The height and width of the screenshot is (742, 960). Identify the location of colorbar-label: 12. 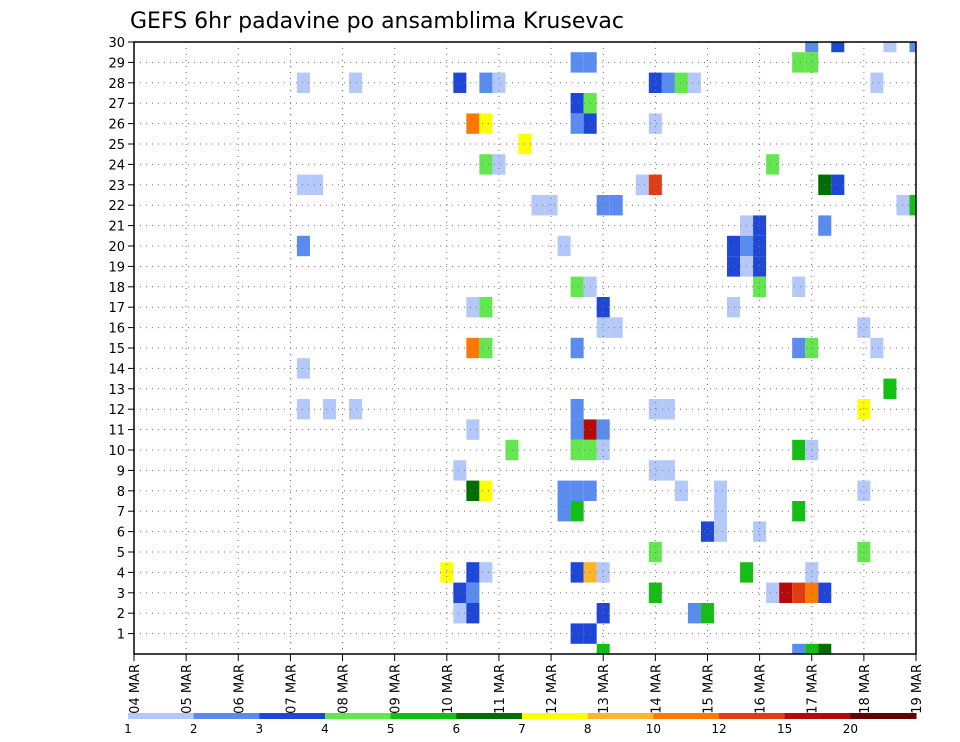
(718, 729).